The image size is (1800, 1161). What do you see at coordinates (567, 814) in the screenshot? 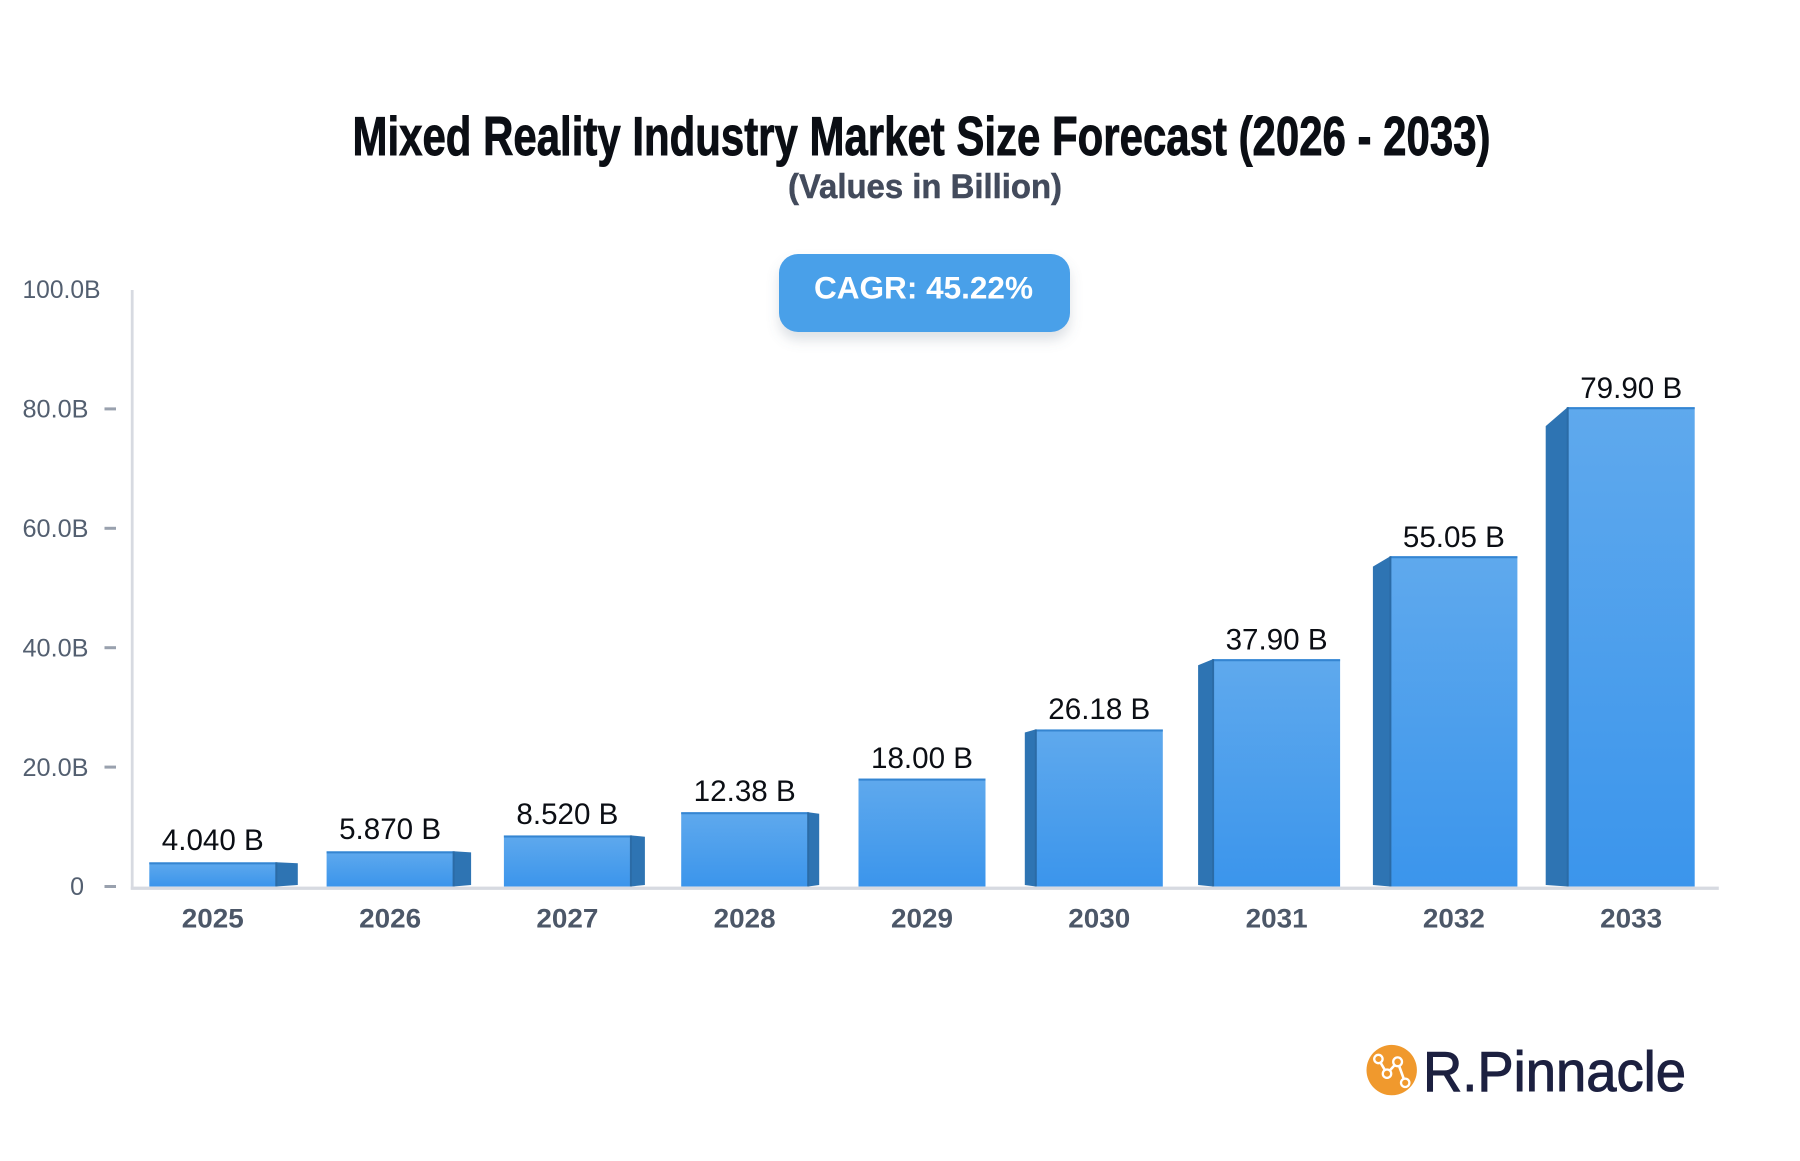
I see `svg-text: 8.520 B` at bounding box center [567, 814].